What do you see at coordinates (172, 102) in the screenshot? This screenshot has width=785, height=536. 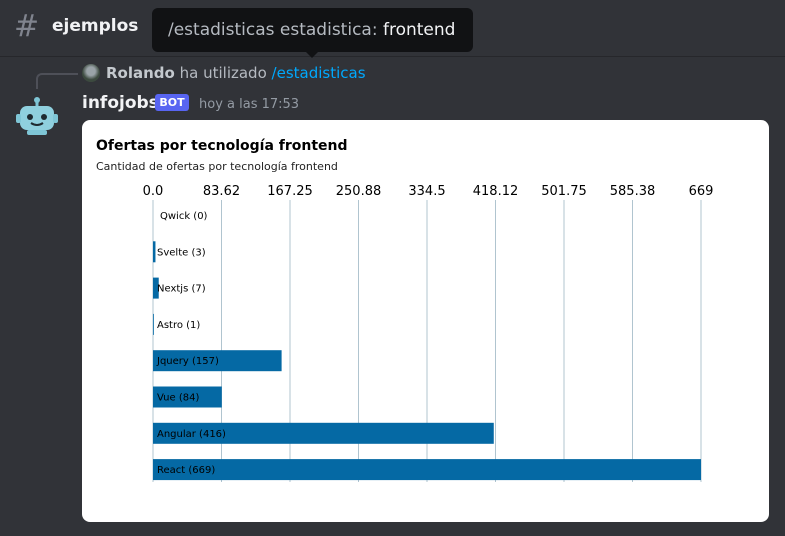 I see `bot-badge: BOT` at bounding box center [172, 102].